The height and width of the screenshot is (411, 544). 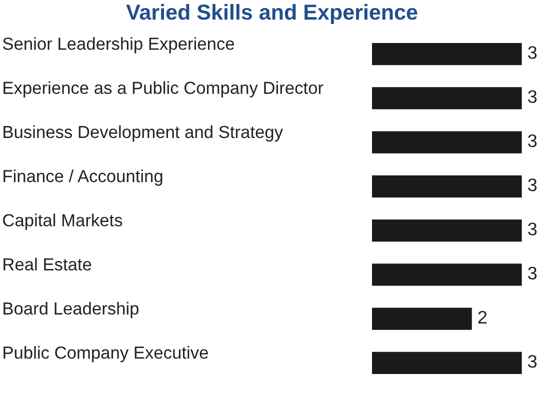 What do you see at coordinates (62, 222) in the screenshot?
I see `y-tick-label: Capital Markets` at bounding box center [62, 222].